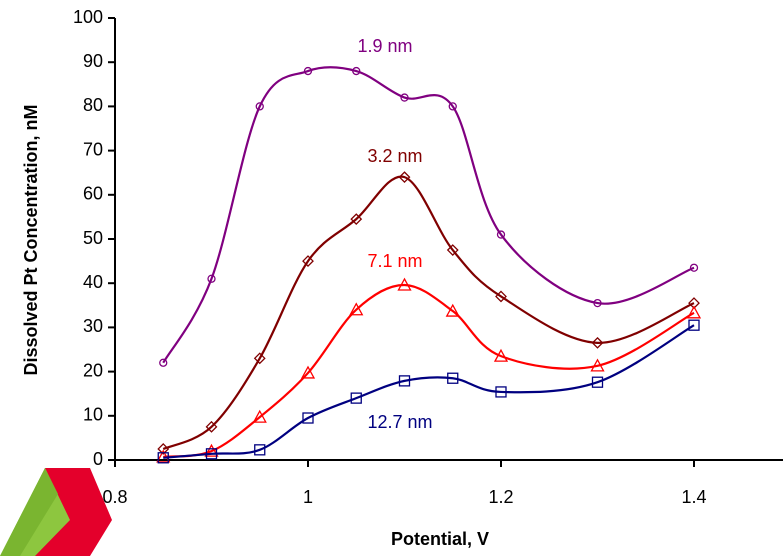  Describe the element at coordinates (308, 497) in the screenshot. I see `x-tick-label: 1` at that location.